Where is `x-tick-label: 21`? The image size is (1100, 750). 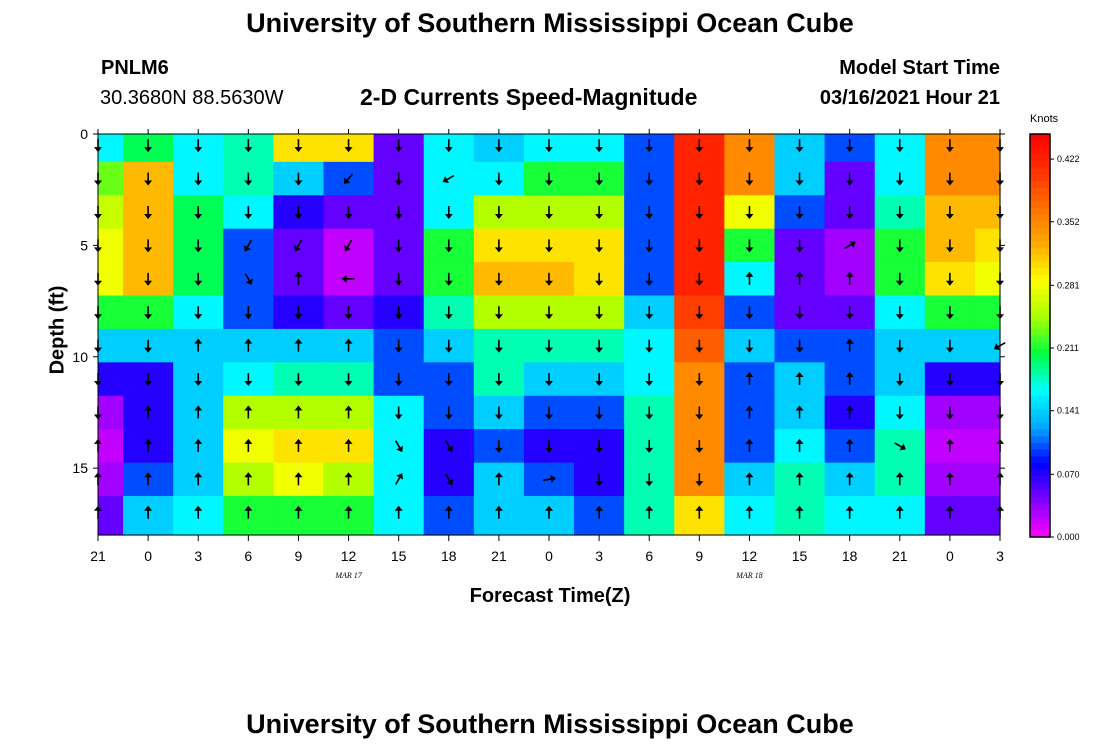 x-tick-label: 21 is located at coordinates (900, 556).